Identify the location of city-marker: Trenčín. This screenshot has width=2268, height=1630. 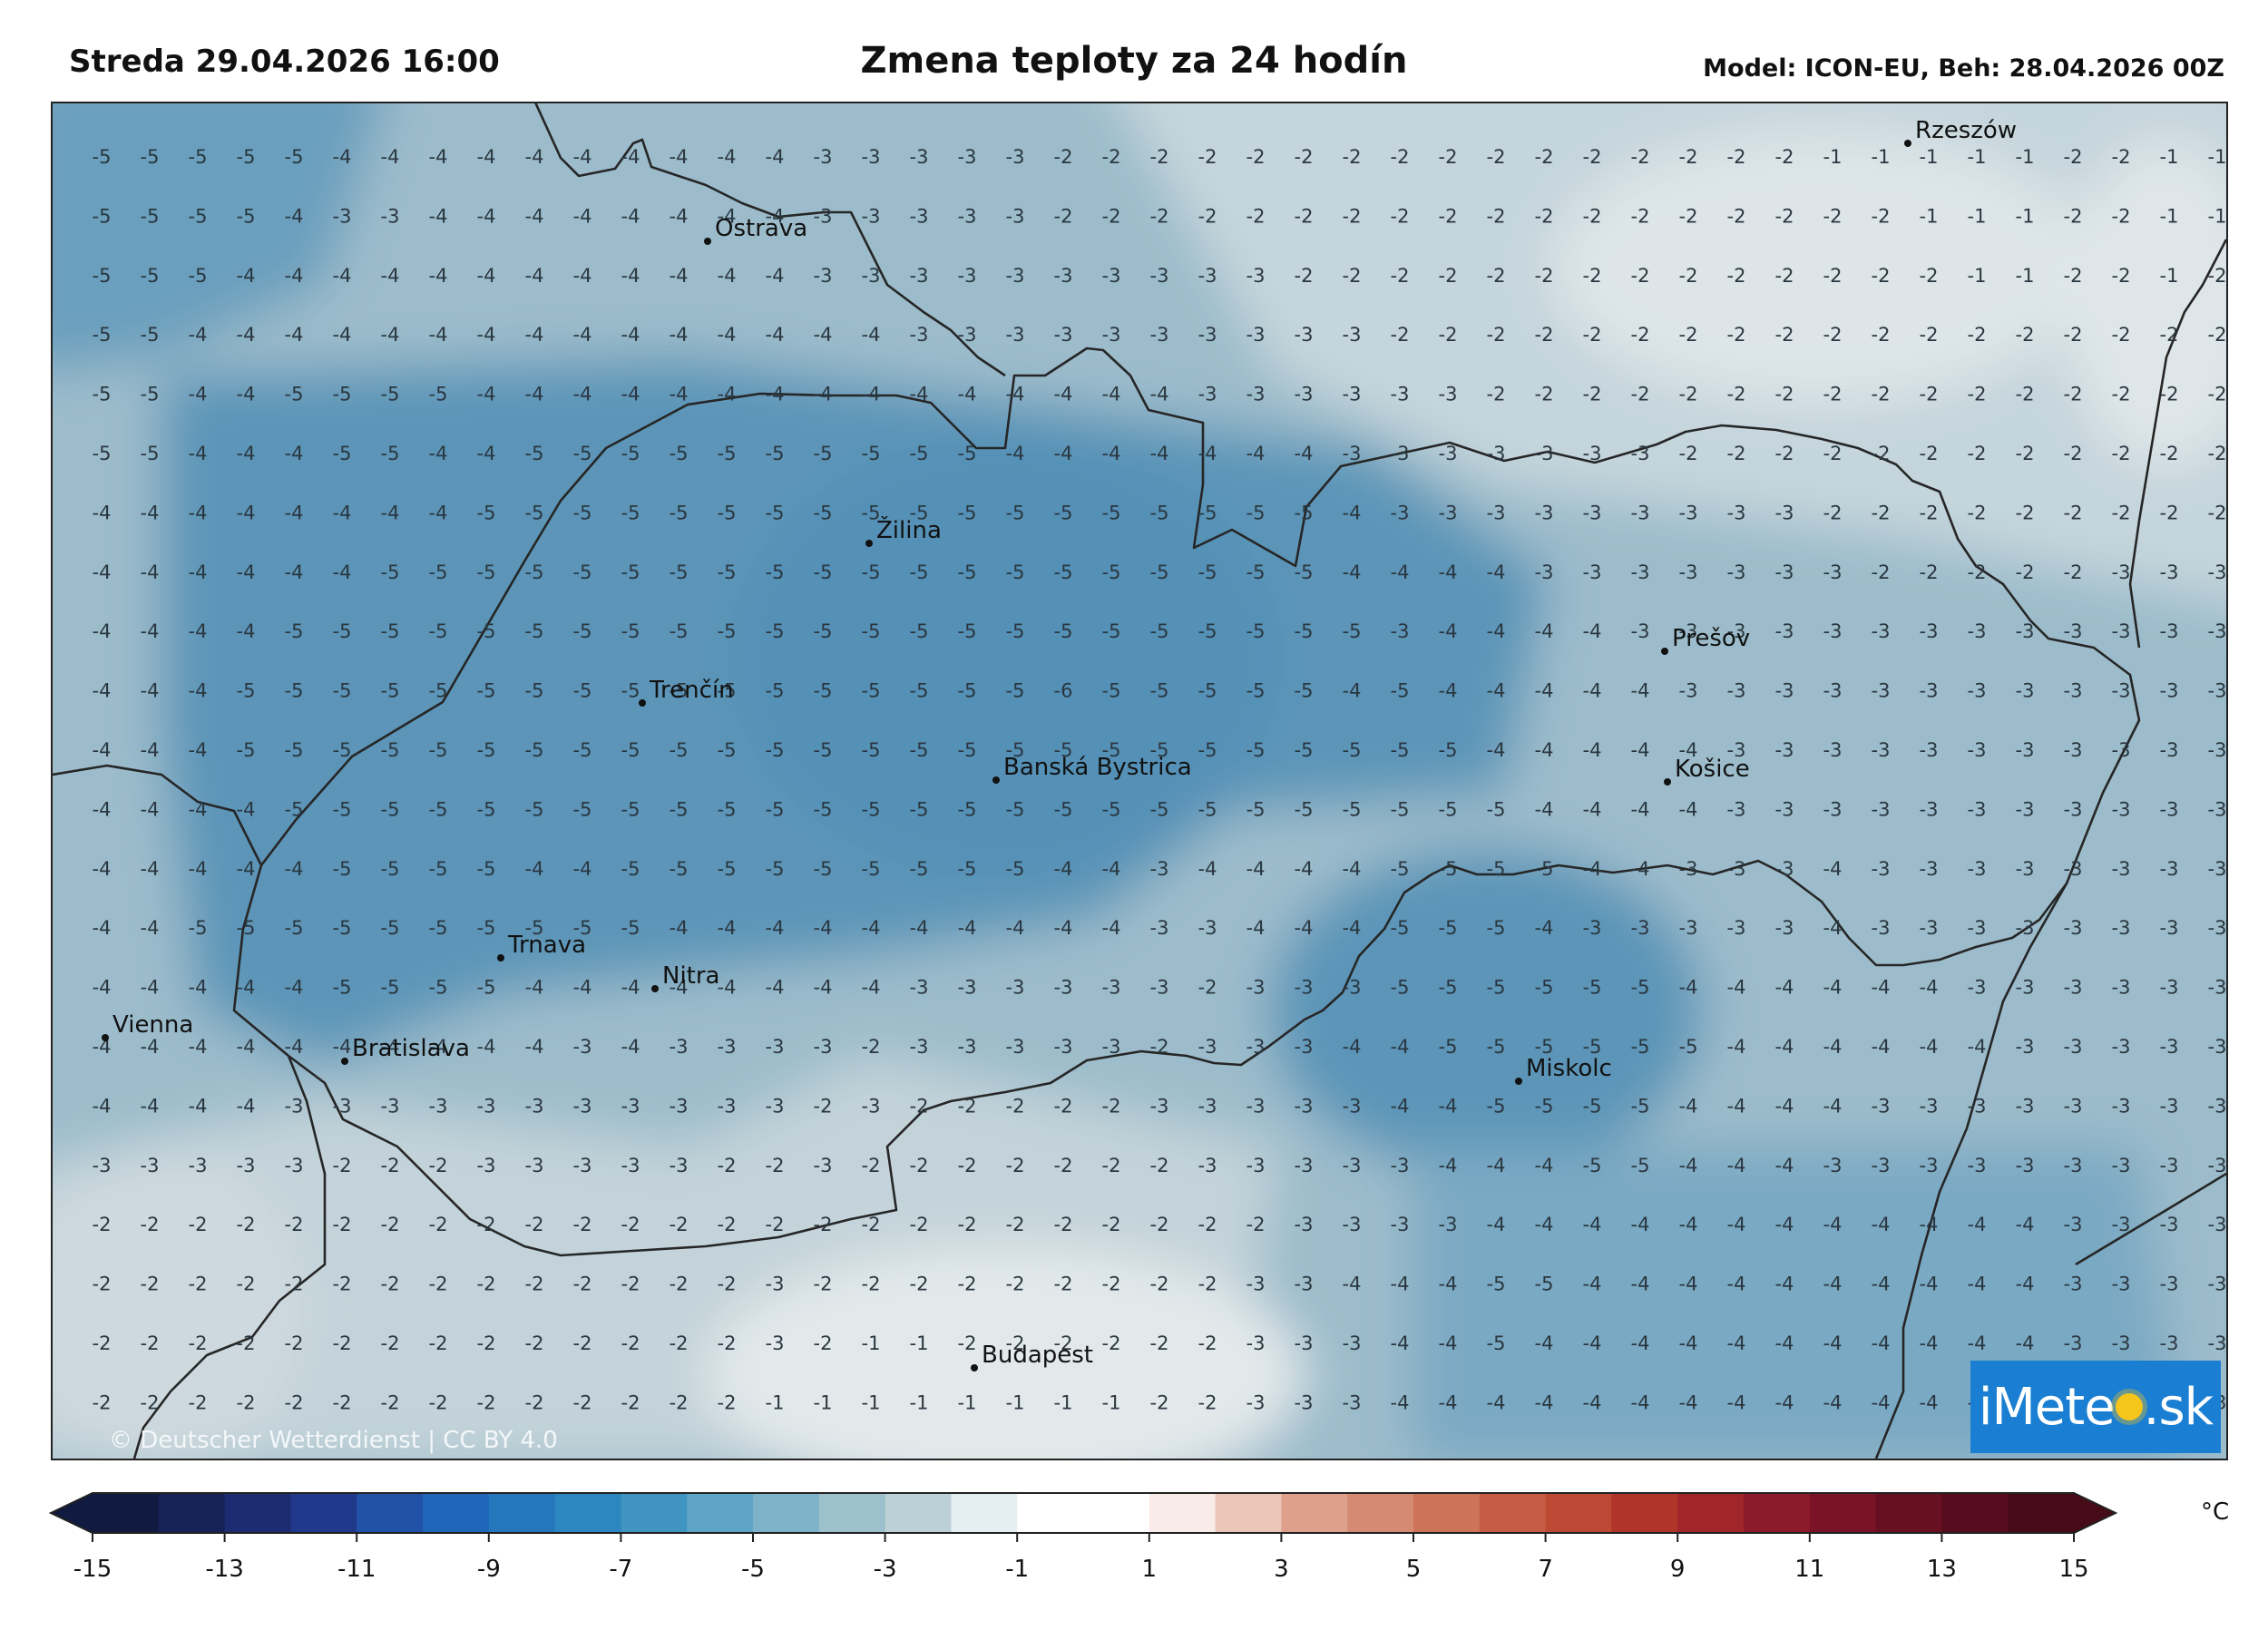
(687, 692).